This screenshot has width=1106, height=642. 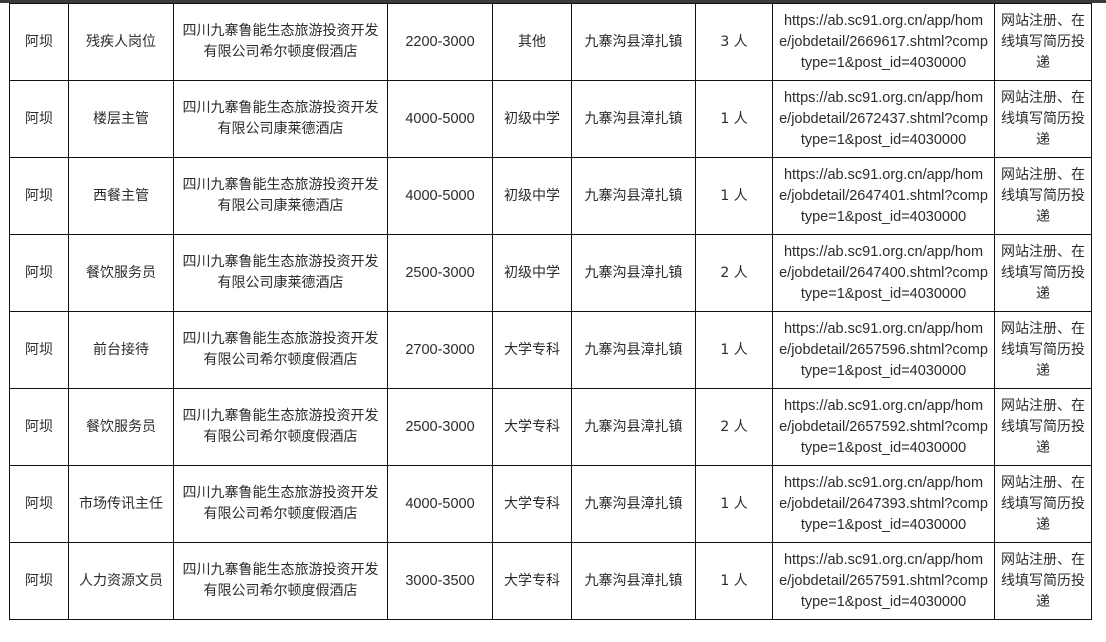 What do you see at coordinates (121, 119) in the screenshot?
I see `position-cell: 楼层主管` at bounding box center [121, 119].